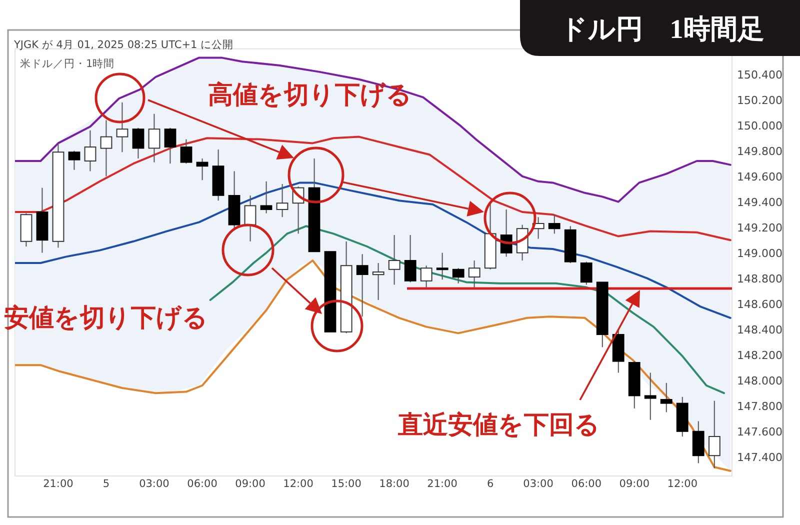  Describe the element at coordinates (106, 484) in the screenshot. I see `x-tick-label: 5` at that location.